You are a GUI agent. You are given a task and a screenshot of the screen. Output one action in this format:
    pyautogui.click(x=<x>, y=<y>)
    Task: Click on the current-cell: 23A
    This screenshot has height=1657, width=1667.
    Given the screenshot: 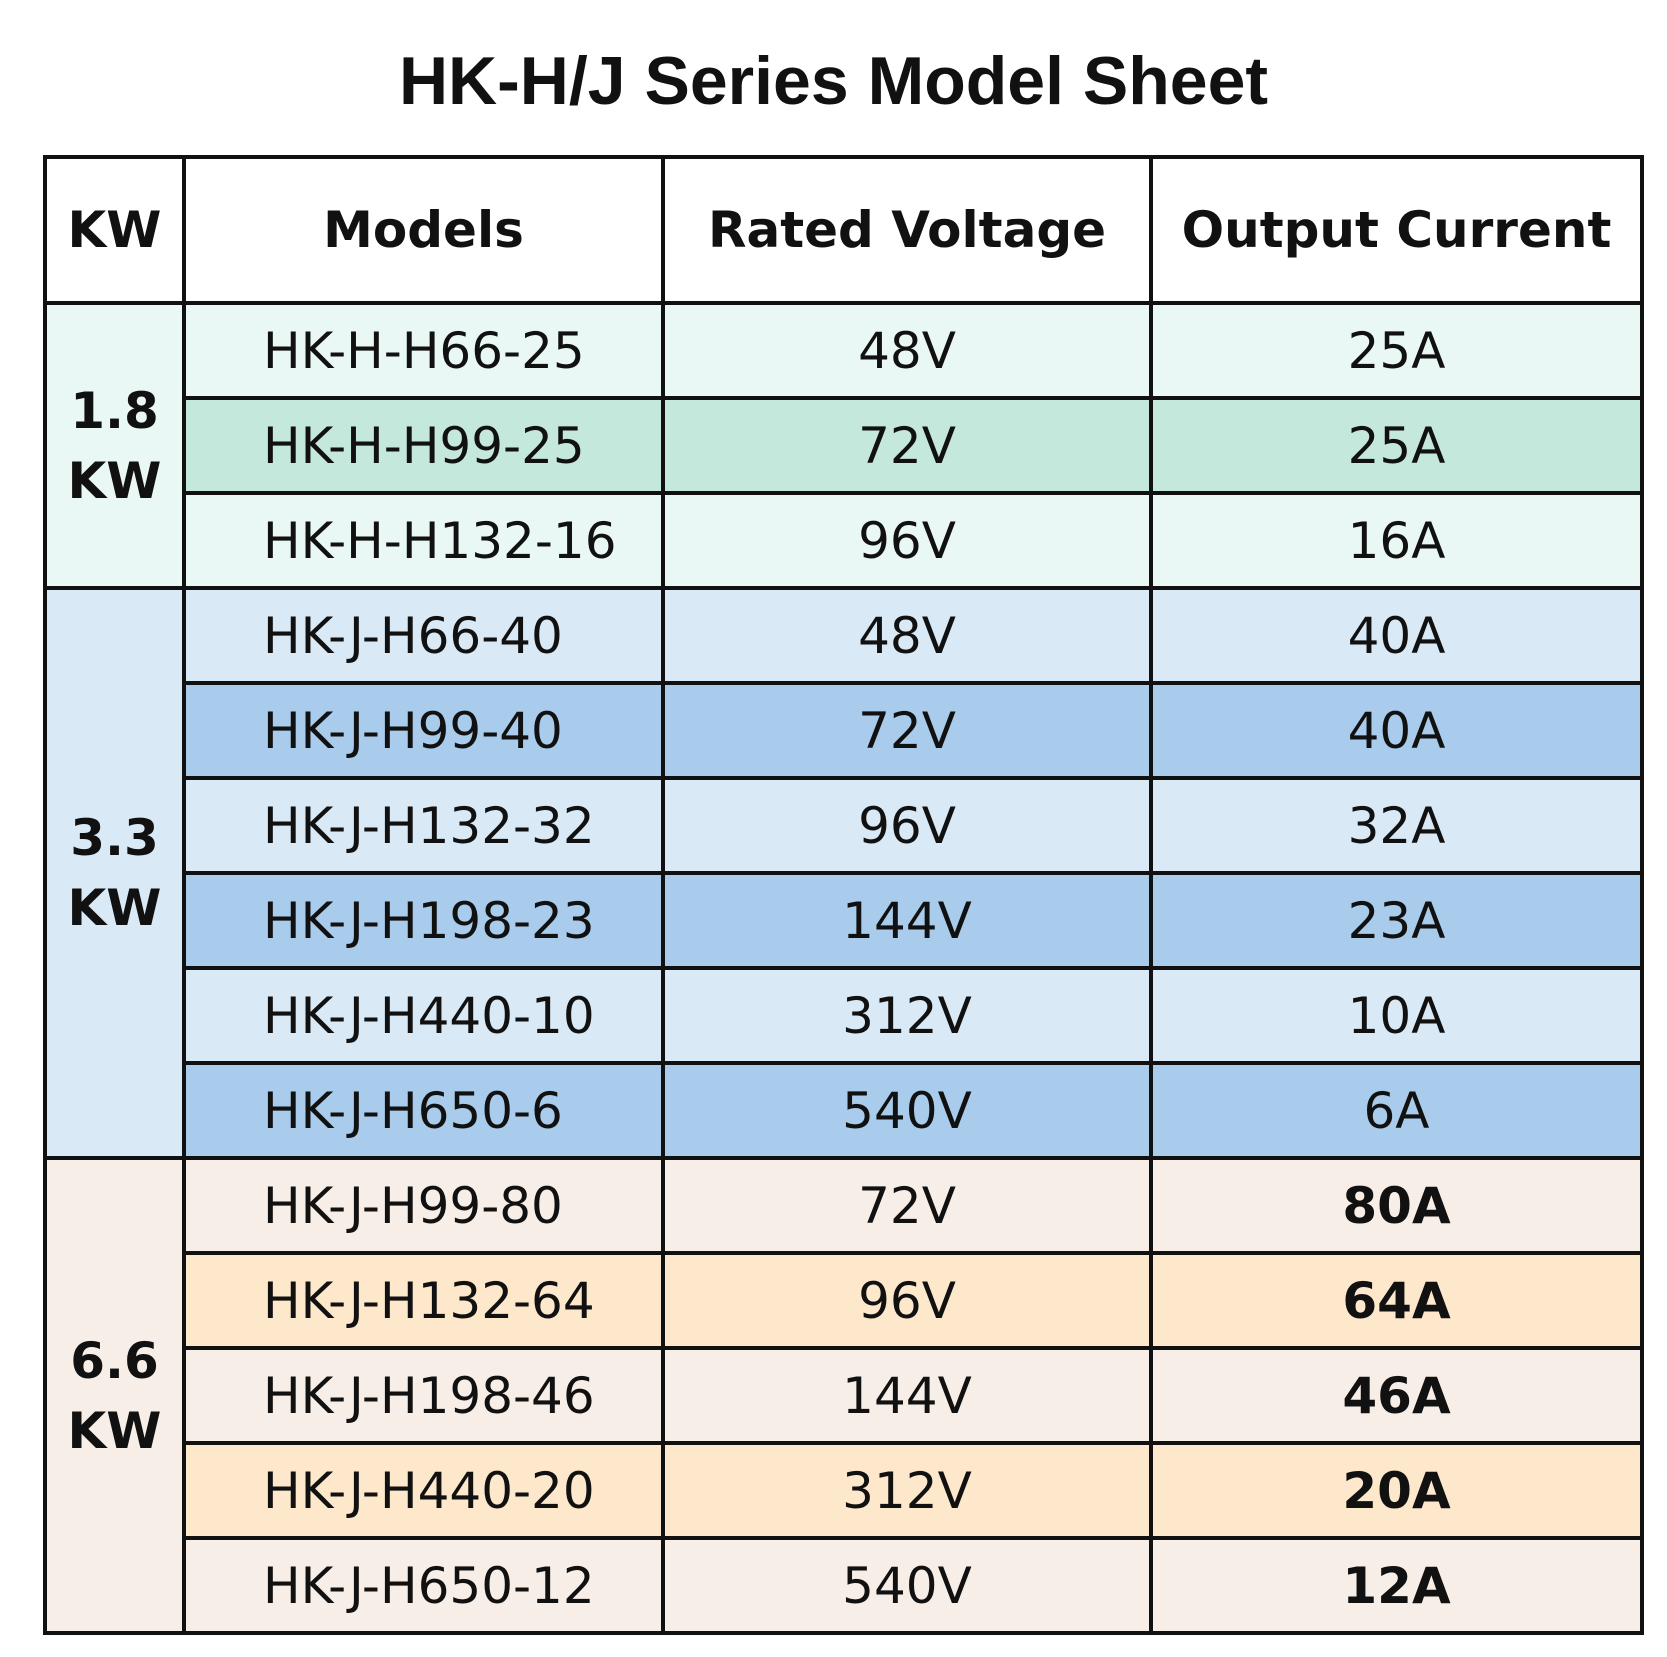 What is the action you would take?
    pyautogui.click(x=1396, y=920)
    